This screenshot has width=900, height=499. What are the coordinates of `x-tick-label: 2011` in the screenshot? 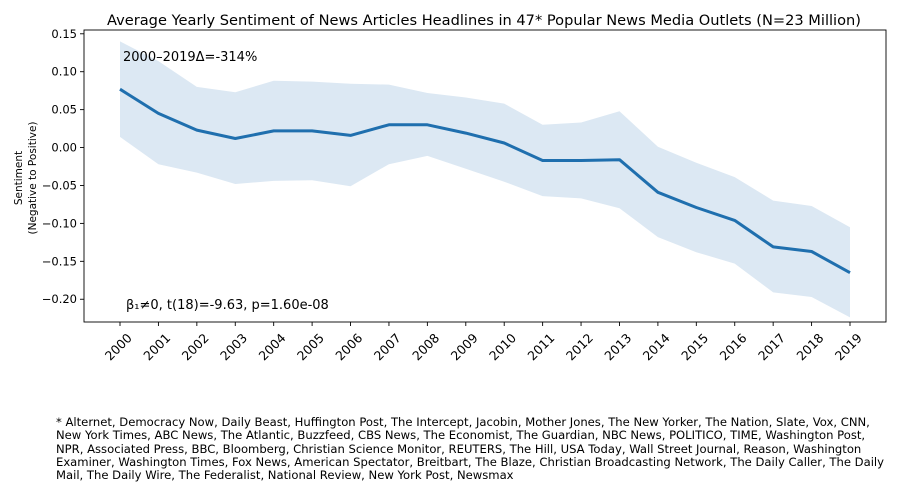 It's located at (540, 346).